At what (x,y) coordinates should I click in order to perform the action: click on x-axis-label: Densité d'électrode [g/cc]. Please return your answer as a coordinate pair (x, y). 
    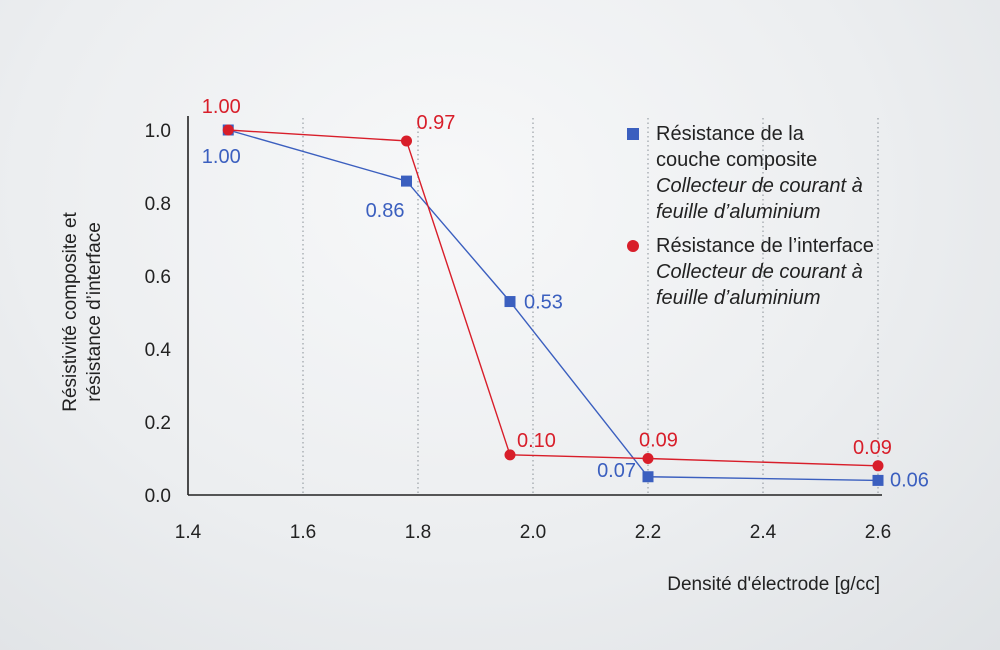
    Looking at the image, I should click on (773, 584).